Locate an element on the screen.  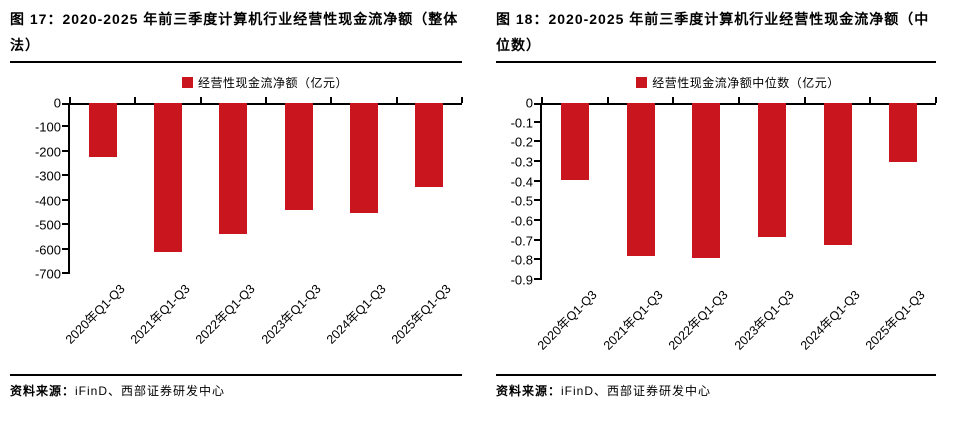
y-axis-tick-label: -600 is located at coordinates (47, 250).